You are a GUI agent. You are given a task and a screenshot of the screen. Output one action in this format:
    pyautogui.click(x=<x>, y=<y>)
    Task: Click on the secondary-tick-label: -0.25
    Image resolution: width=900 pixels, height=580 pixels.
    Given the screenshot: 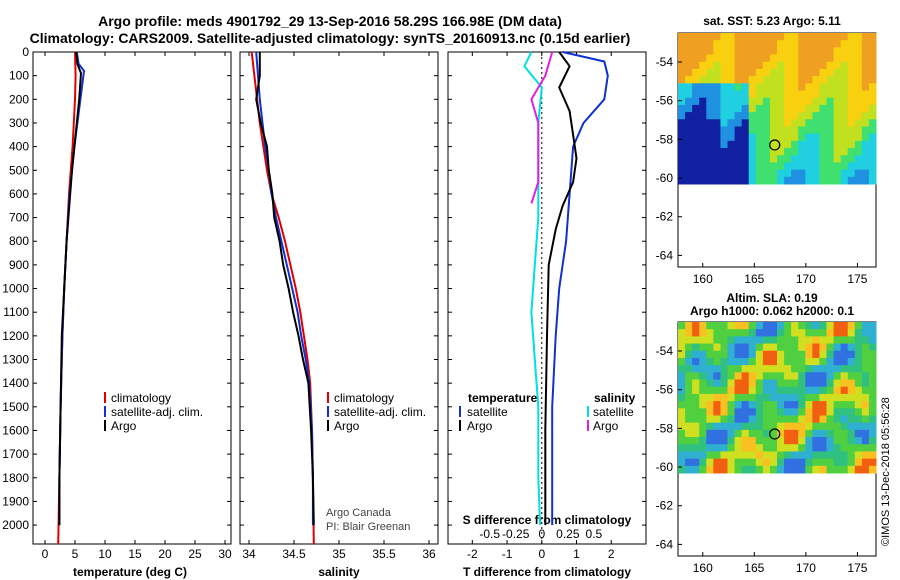 What is the action you would take?
    pyautogui.click(x=516, y=534)
    